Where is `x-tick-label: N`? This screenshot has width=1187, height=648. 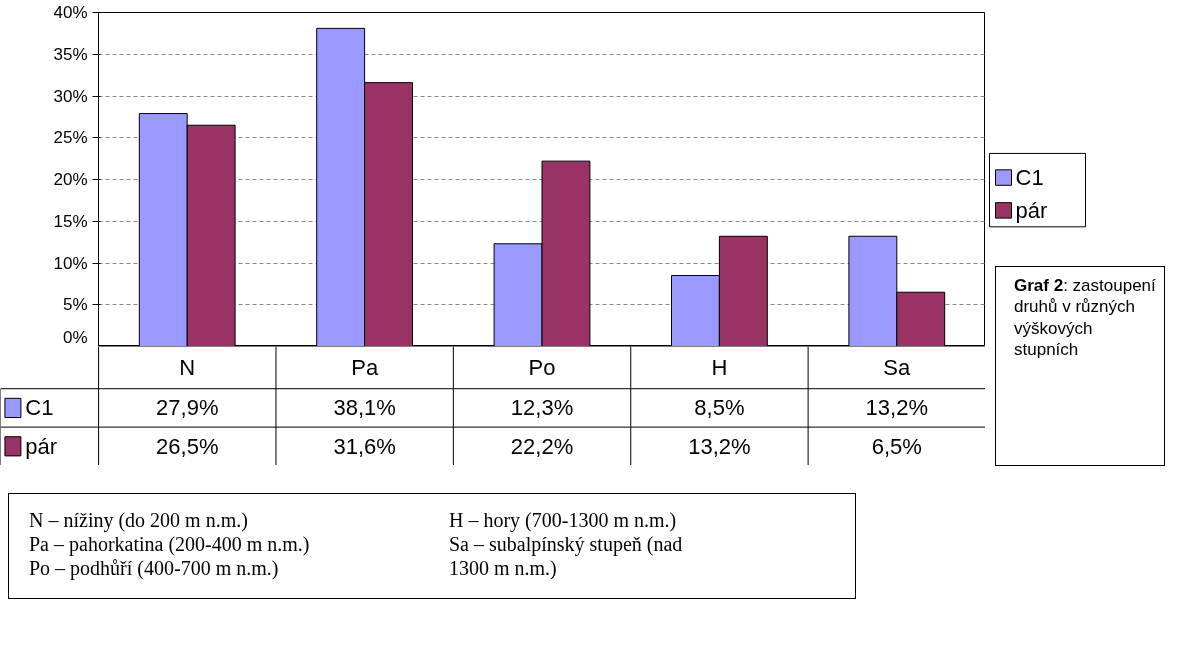 x-tick-label: N is located at coordinates (187, 368).